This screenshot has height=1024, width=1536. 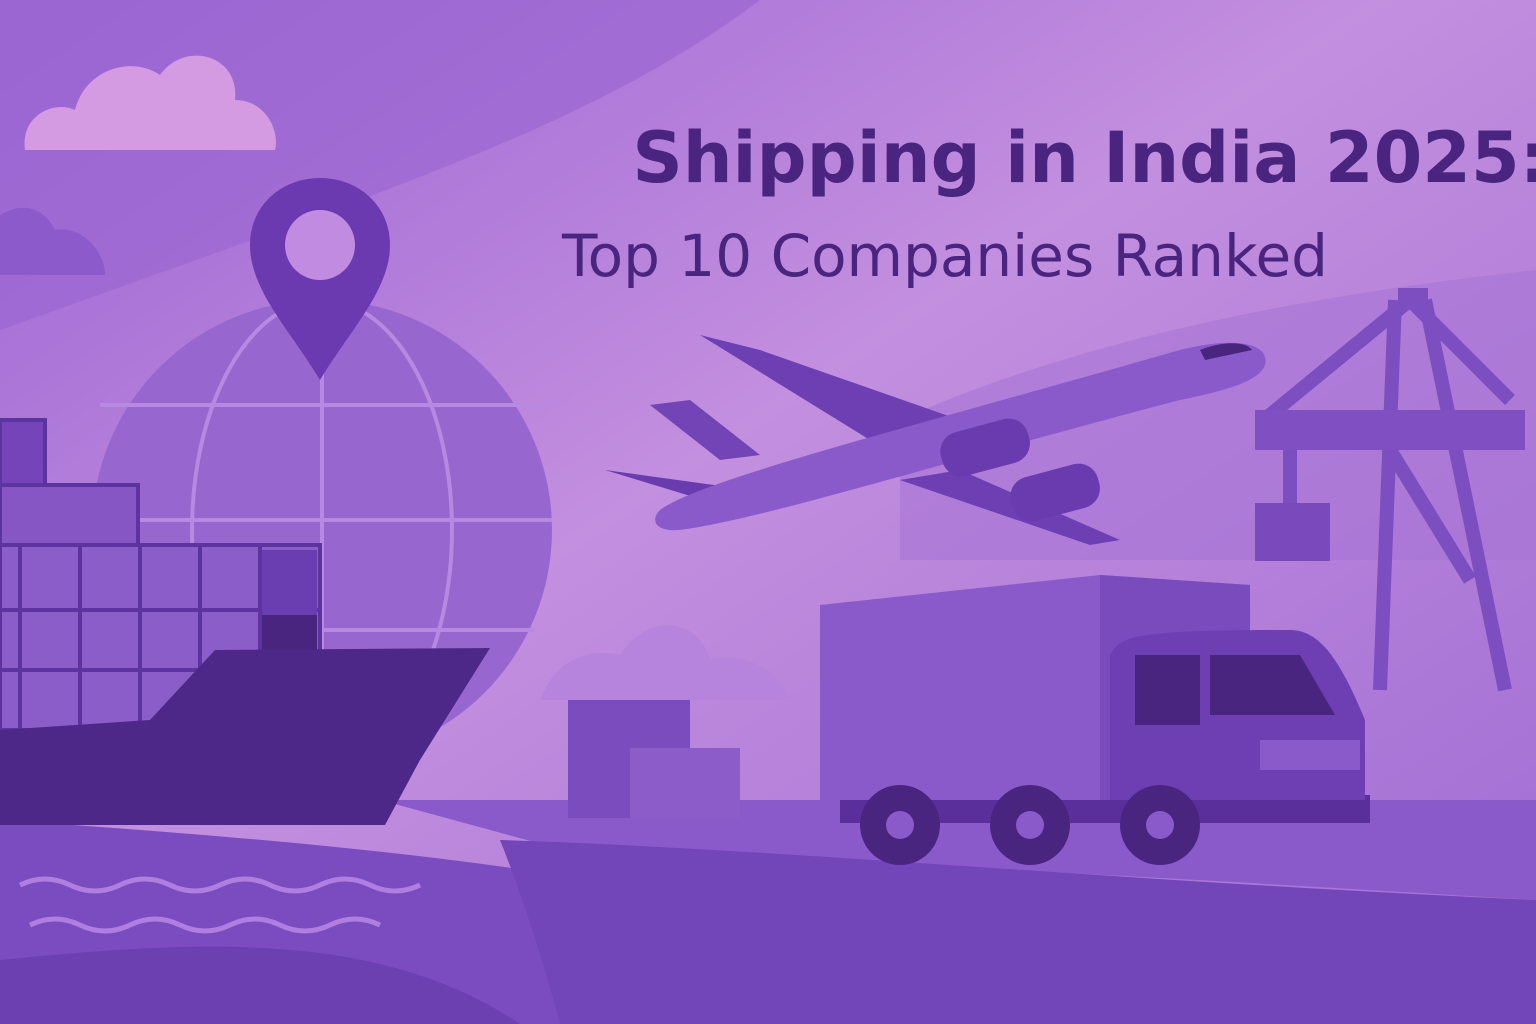 I want to click on subtitle: Top 10 Companies Ranked, so click(x=944, y=256).